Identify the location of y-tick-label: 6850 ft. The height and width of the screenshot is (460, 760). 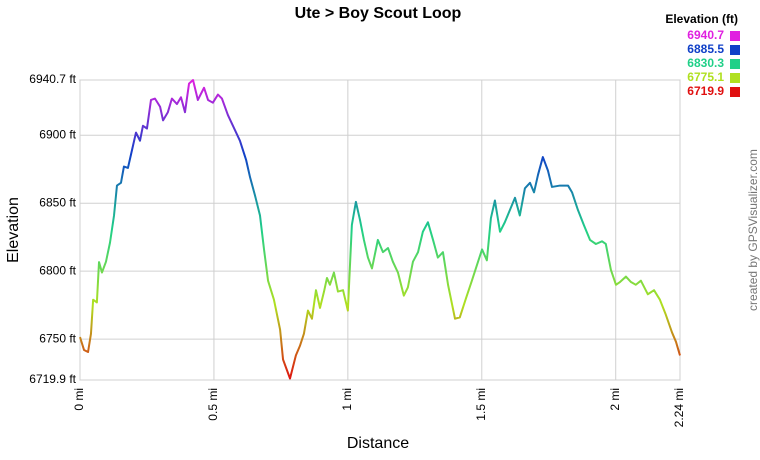
(57, 202).